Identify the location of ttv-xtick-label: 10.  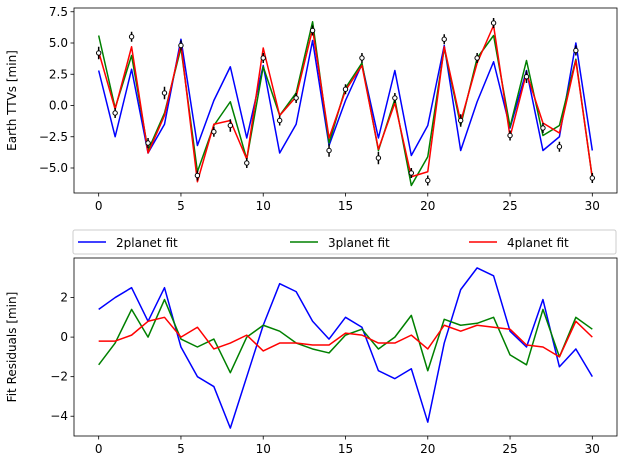
(263, 206).